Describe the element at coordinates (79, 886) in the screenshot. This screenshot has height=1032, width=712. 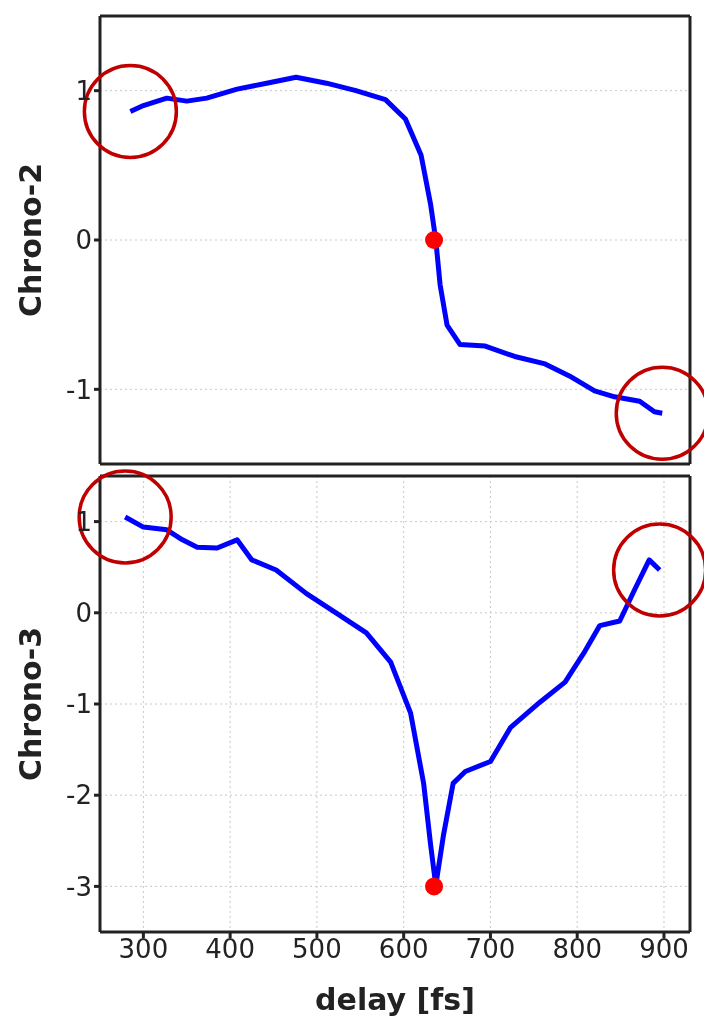
I see `y-tick-label: -3` at that location.